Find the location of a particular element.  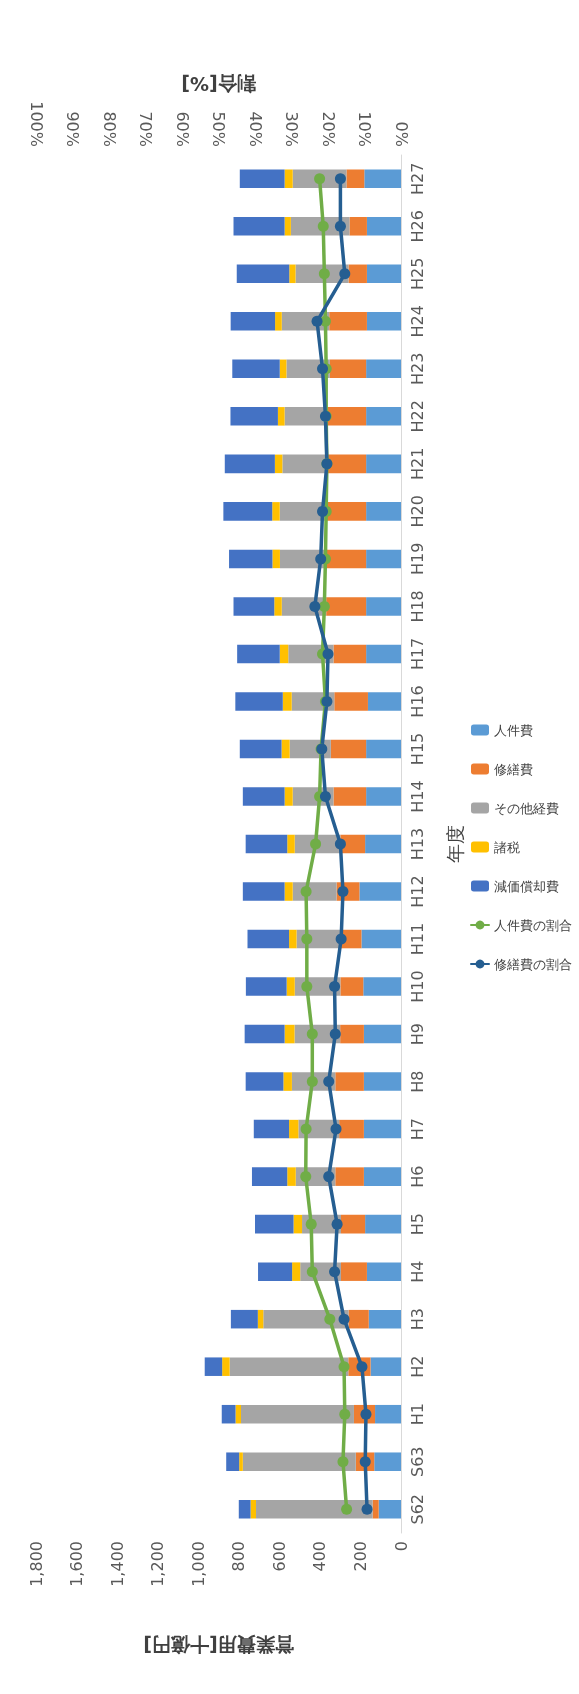

x2-tick-label: 40% is located at coordinates (255, 129).